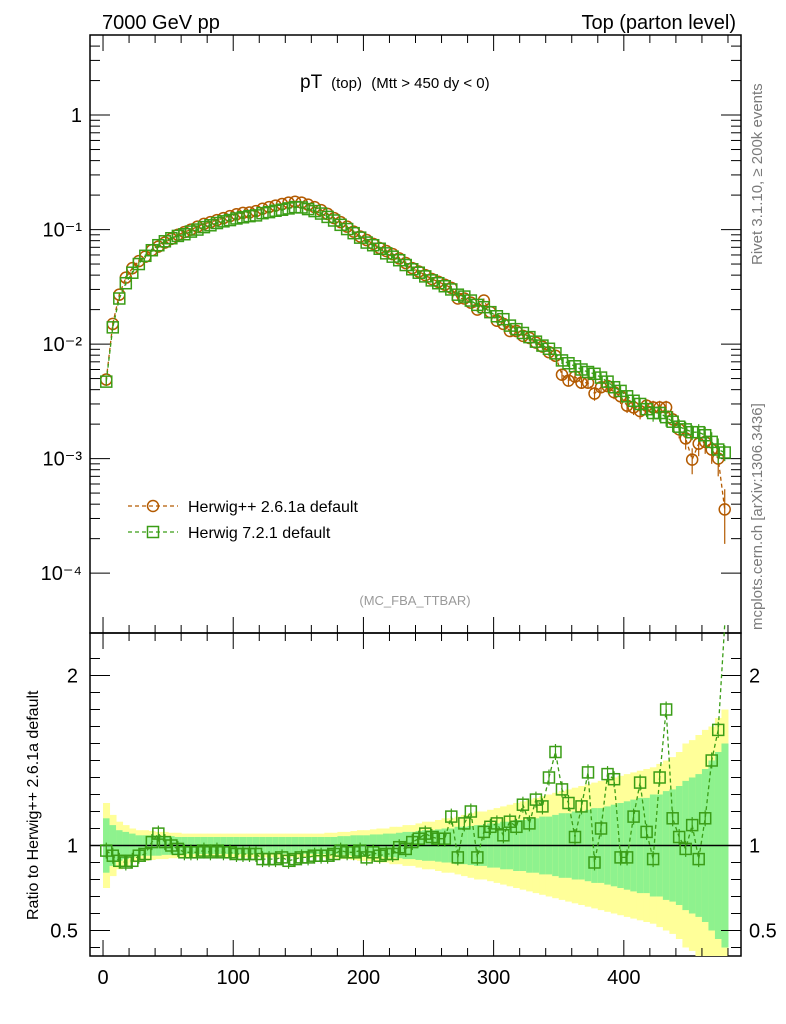 This screenshot has height=1024, width=786. Describe the element at coordinates (493, 978) in the screenshot. I see `ratio-xtick-label: 300` at that location.